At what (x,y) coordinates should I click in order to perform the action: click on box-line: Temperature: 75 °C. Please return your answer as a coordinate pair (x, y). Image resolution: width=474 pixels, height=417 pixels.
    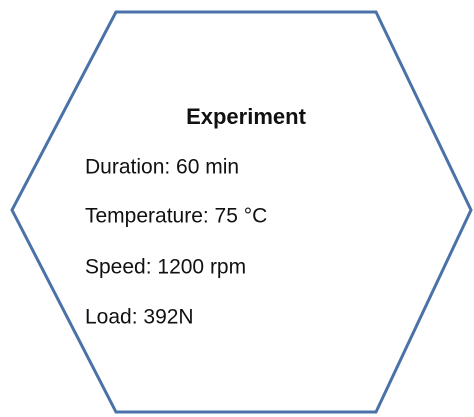
    Looking at the image, I should click on (176, 216).